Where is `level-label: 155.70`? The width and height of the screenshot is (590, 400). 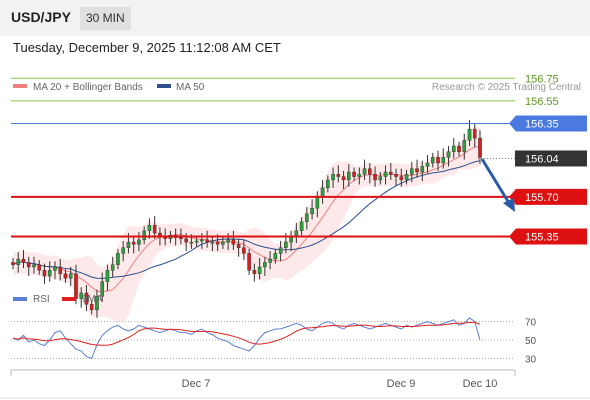
level-label: 155.70 is located at coordinates (542, 198).